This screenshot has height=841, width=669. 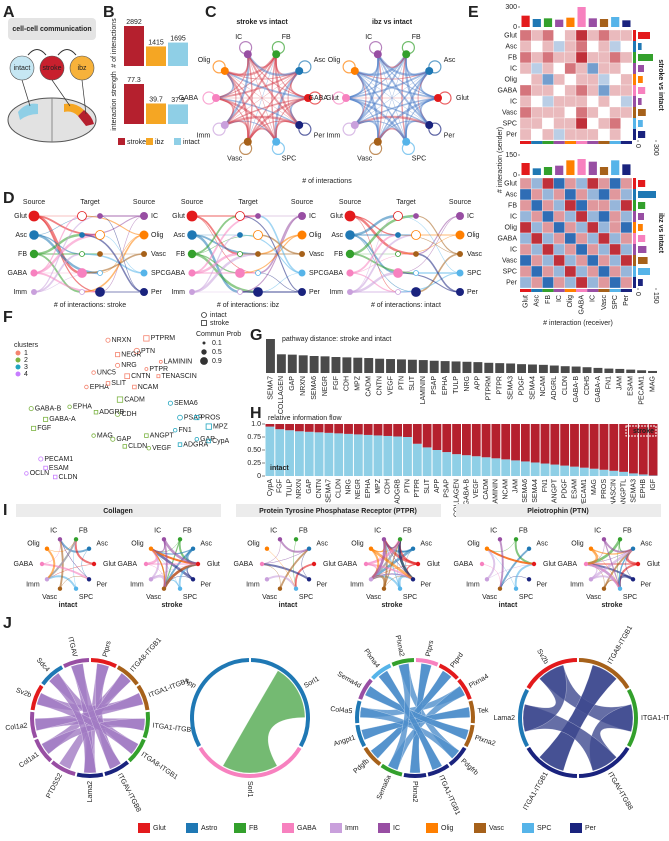 What do you see at coordinates (397, 491) in the screenshot?
I see `x-tick-label: ADGRB` at bounding box center [397, 491].